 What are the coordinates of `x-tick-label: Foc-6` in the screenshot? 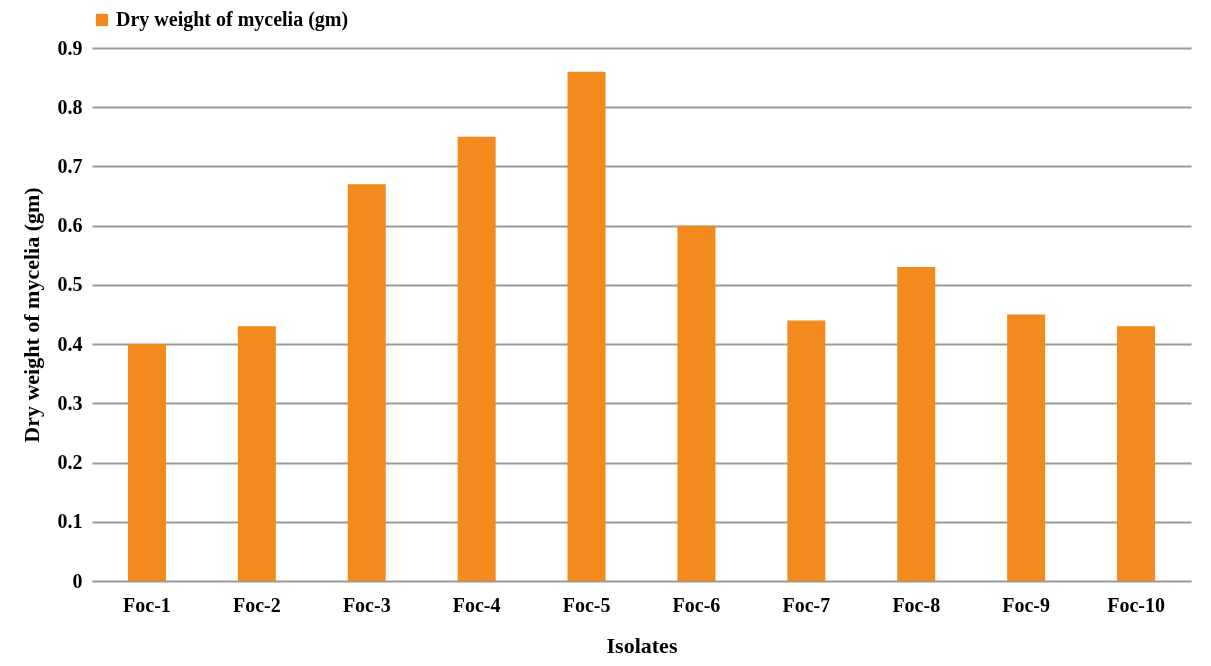 It's located at (696, 604).